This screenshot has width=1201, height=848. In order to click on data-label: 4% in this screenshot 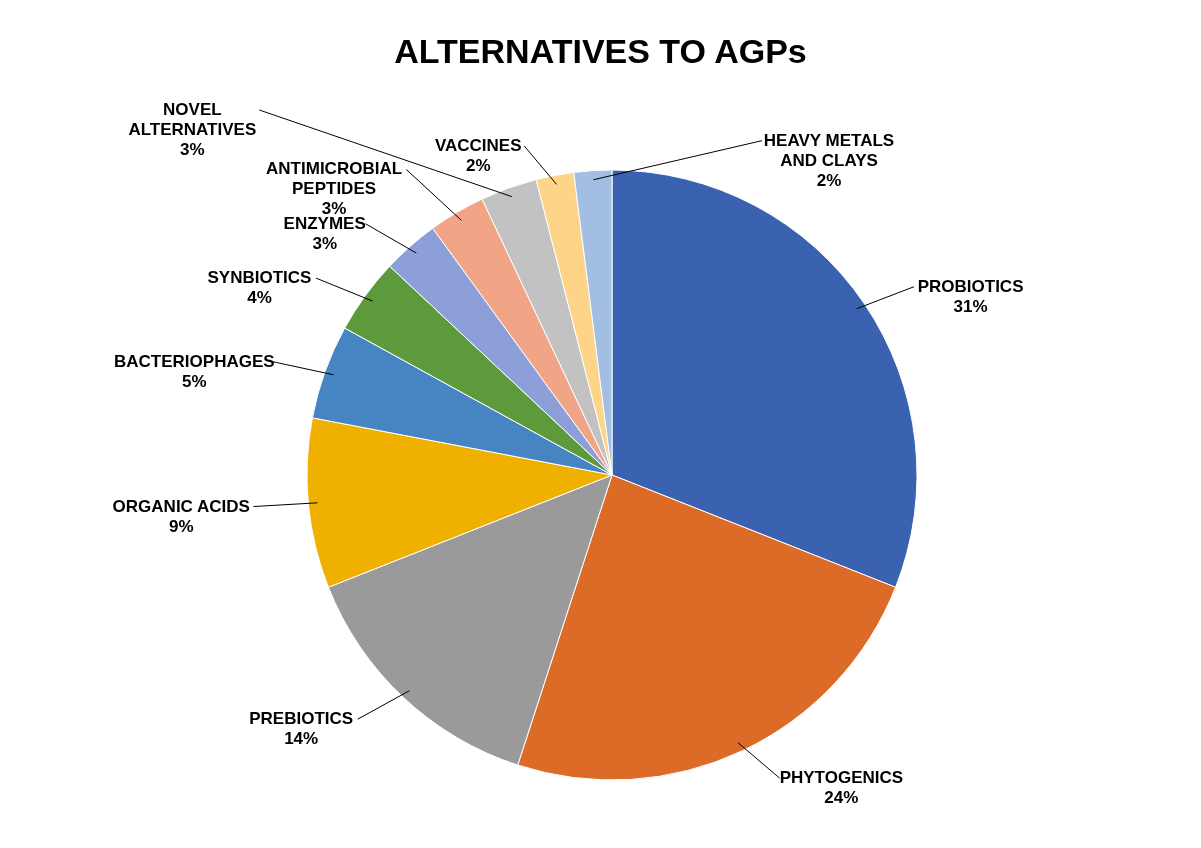, I will do `click(259, 298)`.